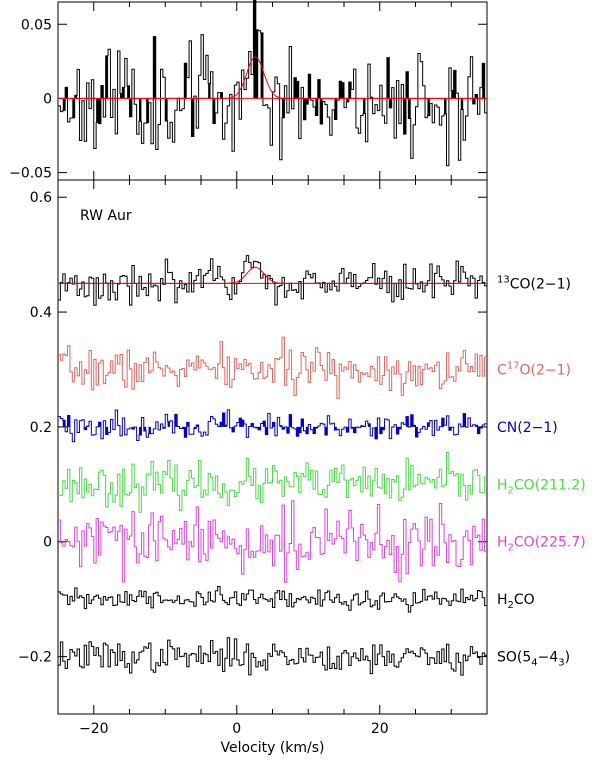  Describe the element at coordinates (30, 174) in the screenshot. I see `zoom-ytick-label: −0.05` at that location.